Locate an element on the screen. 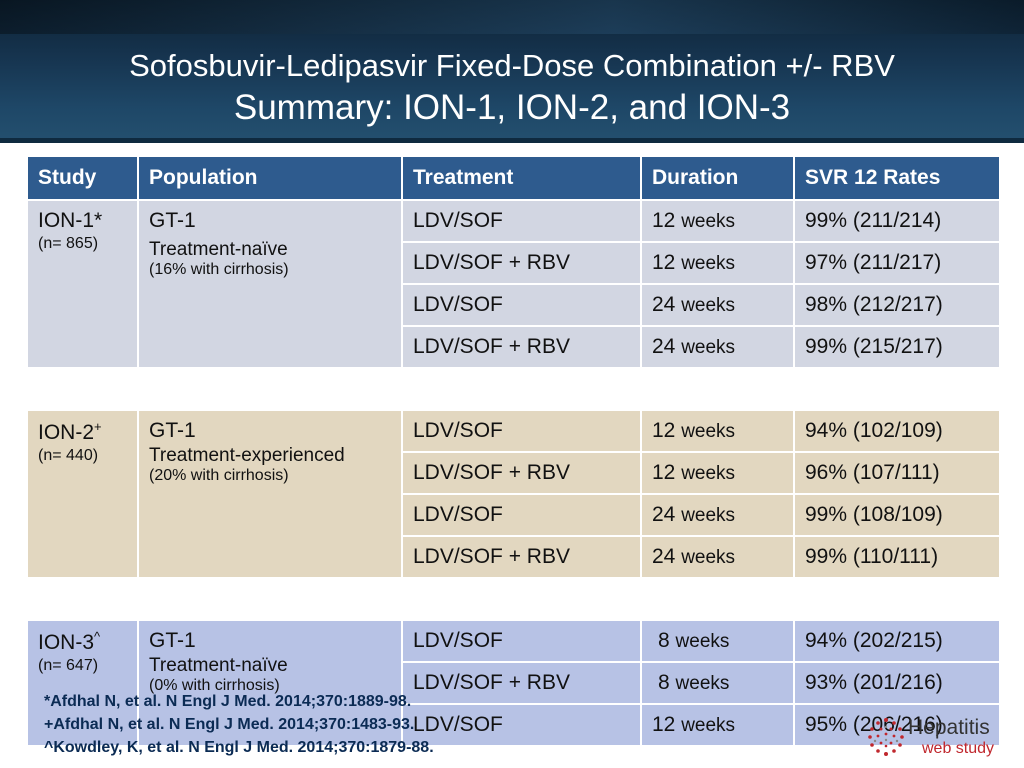 The image size is (1024, 768). population-cell-ion3: GT-1 Treatment-naïve (0% with cirrhosis) is located at coordinates (270, 683).